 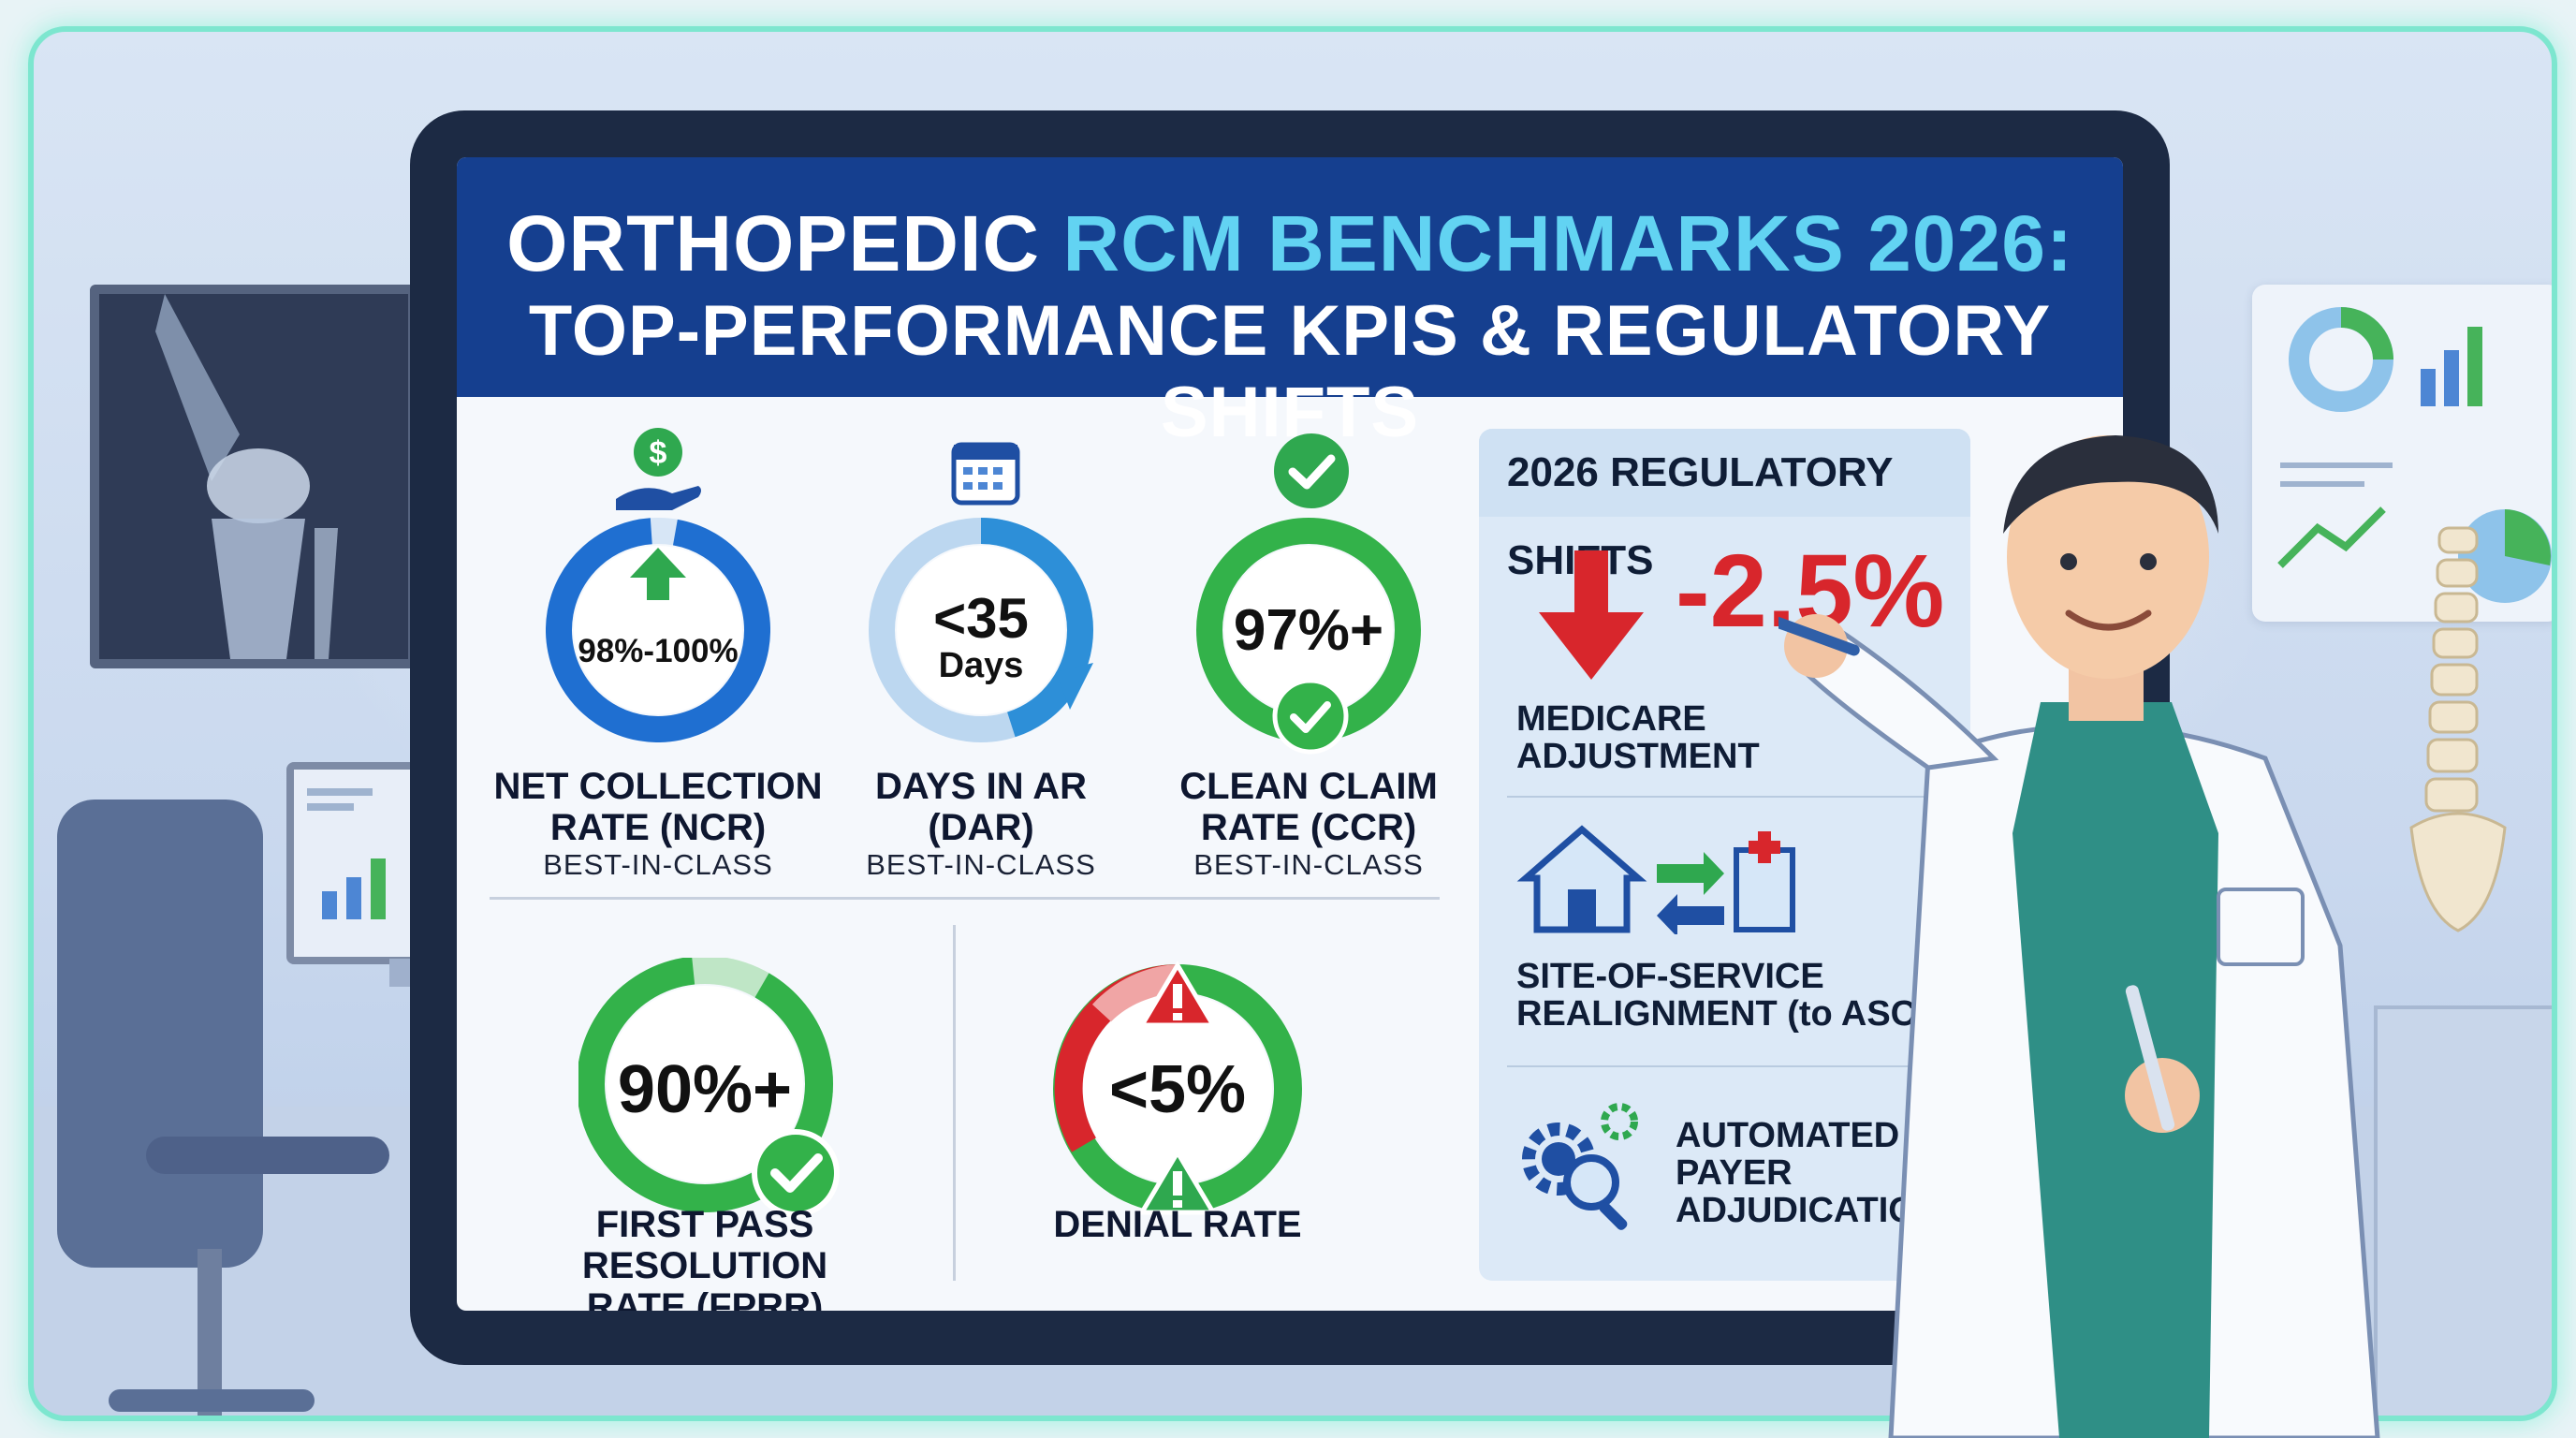 What do you see at coordinates (1290, 371) in the screenshot?
I see `page-subtitle: TOP-PERFORMANCE KPIS & REGULATORY SHIFTS` at bounding box center [1290, 371].